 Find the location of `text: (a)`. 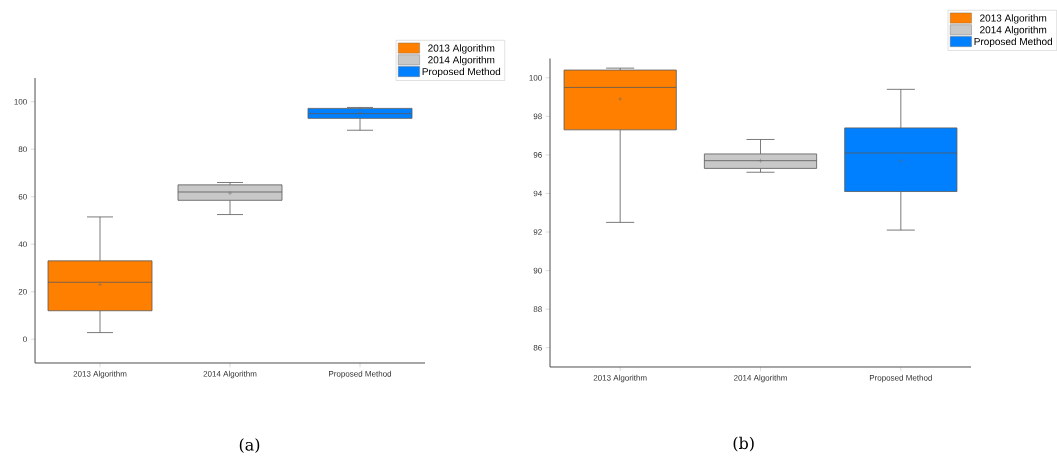

text: (a) is located at coordinates (249, 445).